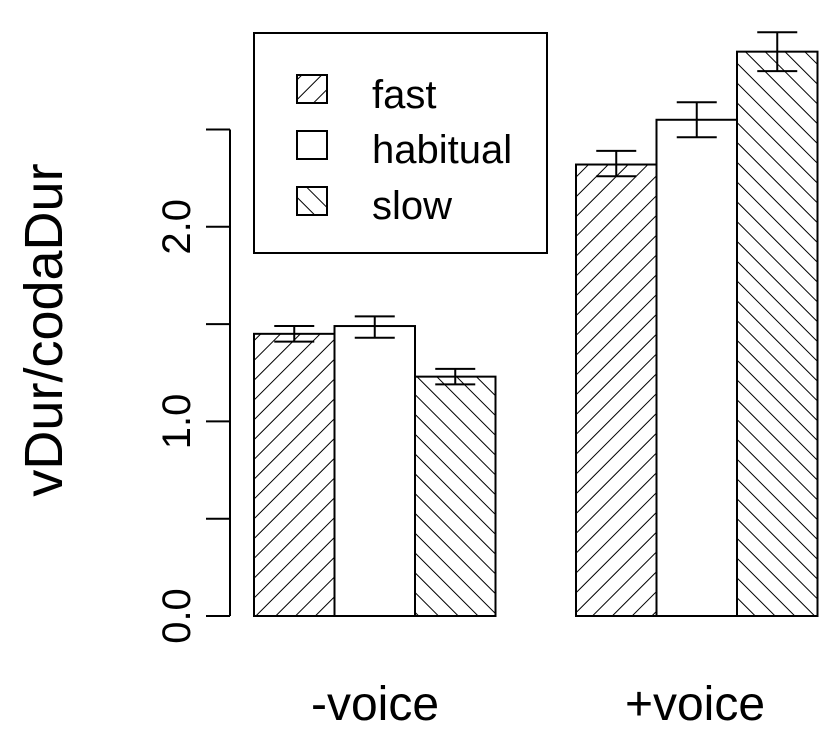  Describe the element at coordinates (616, 390) in the screenshot. I see `bar-fast-plus-voice` at that location.